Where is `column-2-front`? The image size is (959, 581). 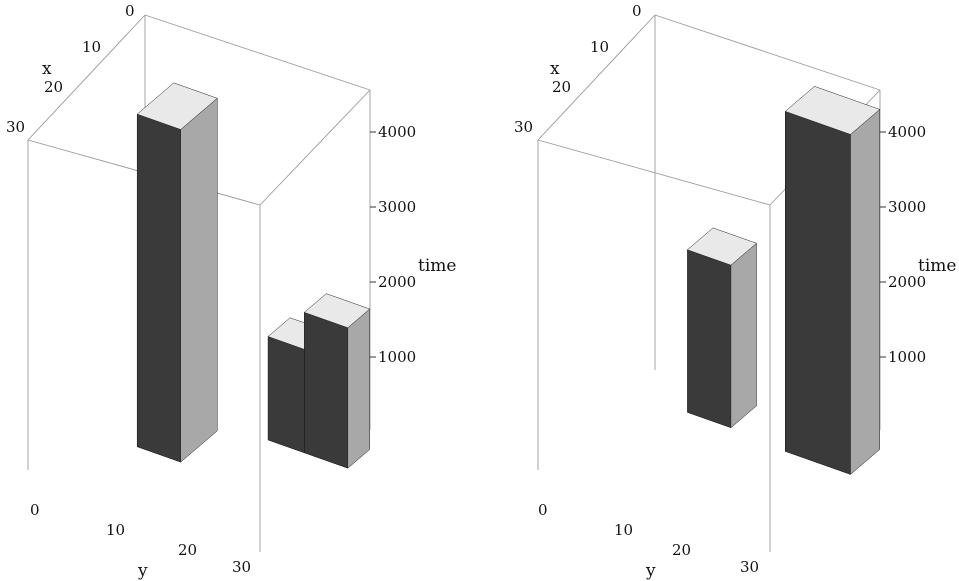 column-2-front is located at coordinates (326, 390).